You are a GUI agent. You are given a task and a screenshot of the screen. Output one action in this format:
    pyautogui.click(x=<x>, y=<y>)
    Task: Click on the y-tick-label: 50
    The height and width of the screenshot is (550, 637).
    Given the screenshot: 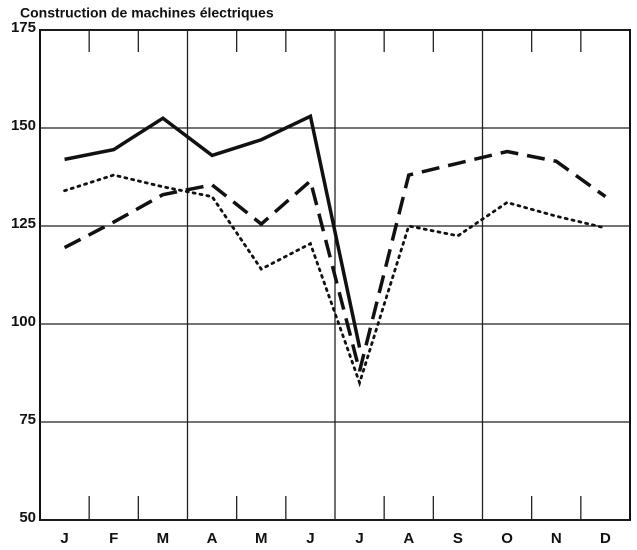 What is the action you would take?
    pyautogui.click(x=27, y=517)
    